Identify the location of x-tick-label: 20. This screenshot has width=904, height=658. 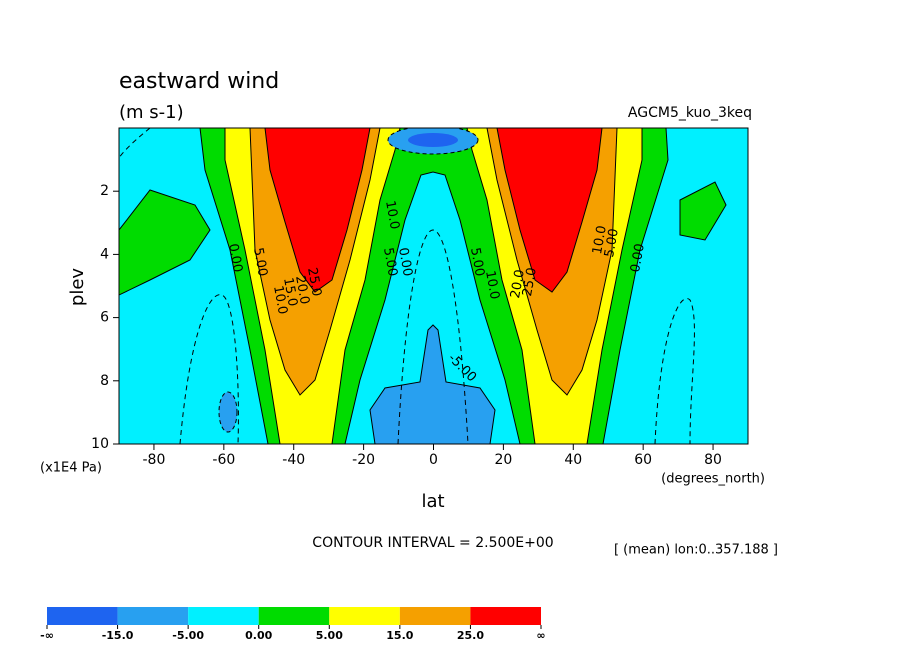
(503, 460).